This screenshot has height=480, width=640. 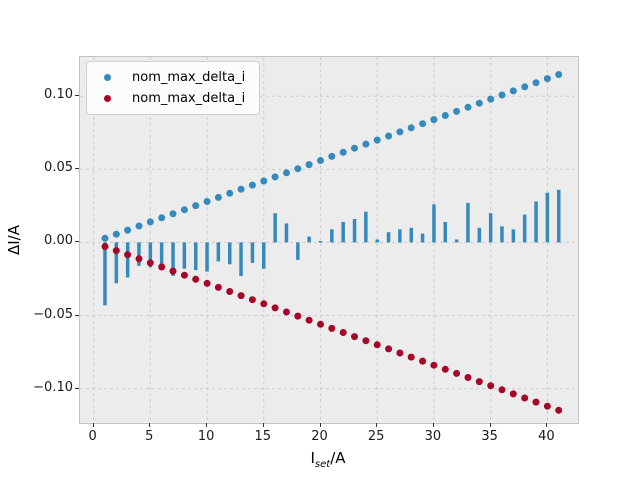 What do you see at coordinates (319, 436) in the screenshot?
I see `x-tick-label: 20` at bounding box center [319, 436].